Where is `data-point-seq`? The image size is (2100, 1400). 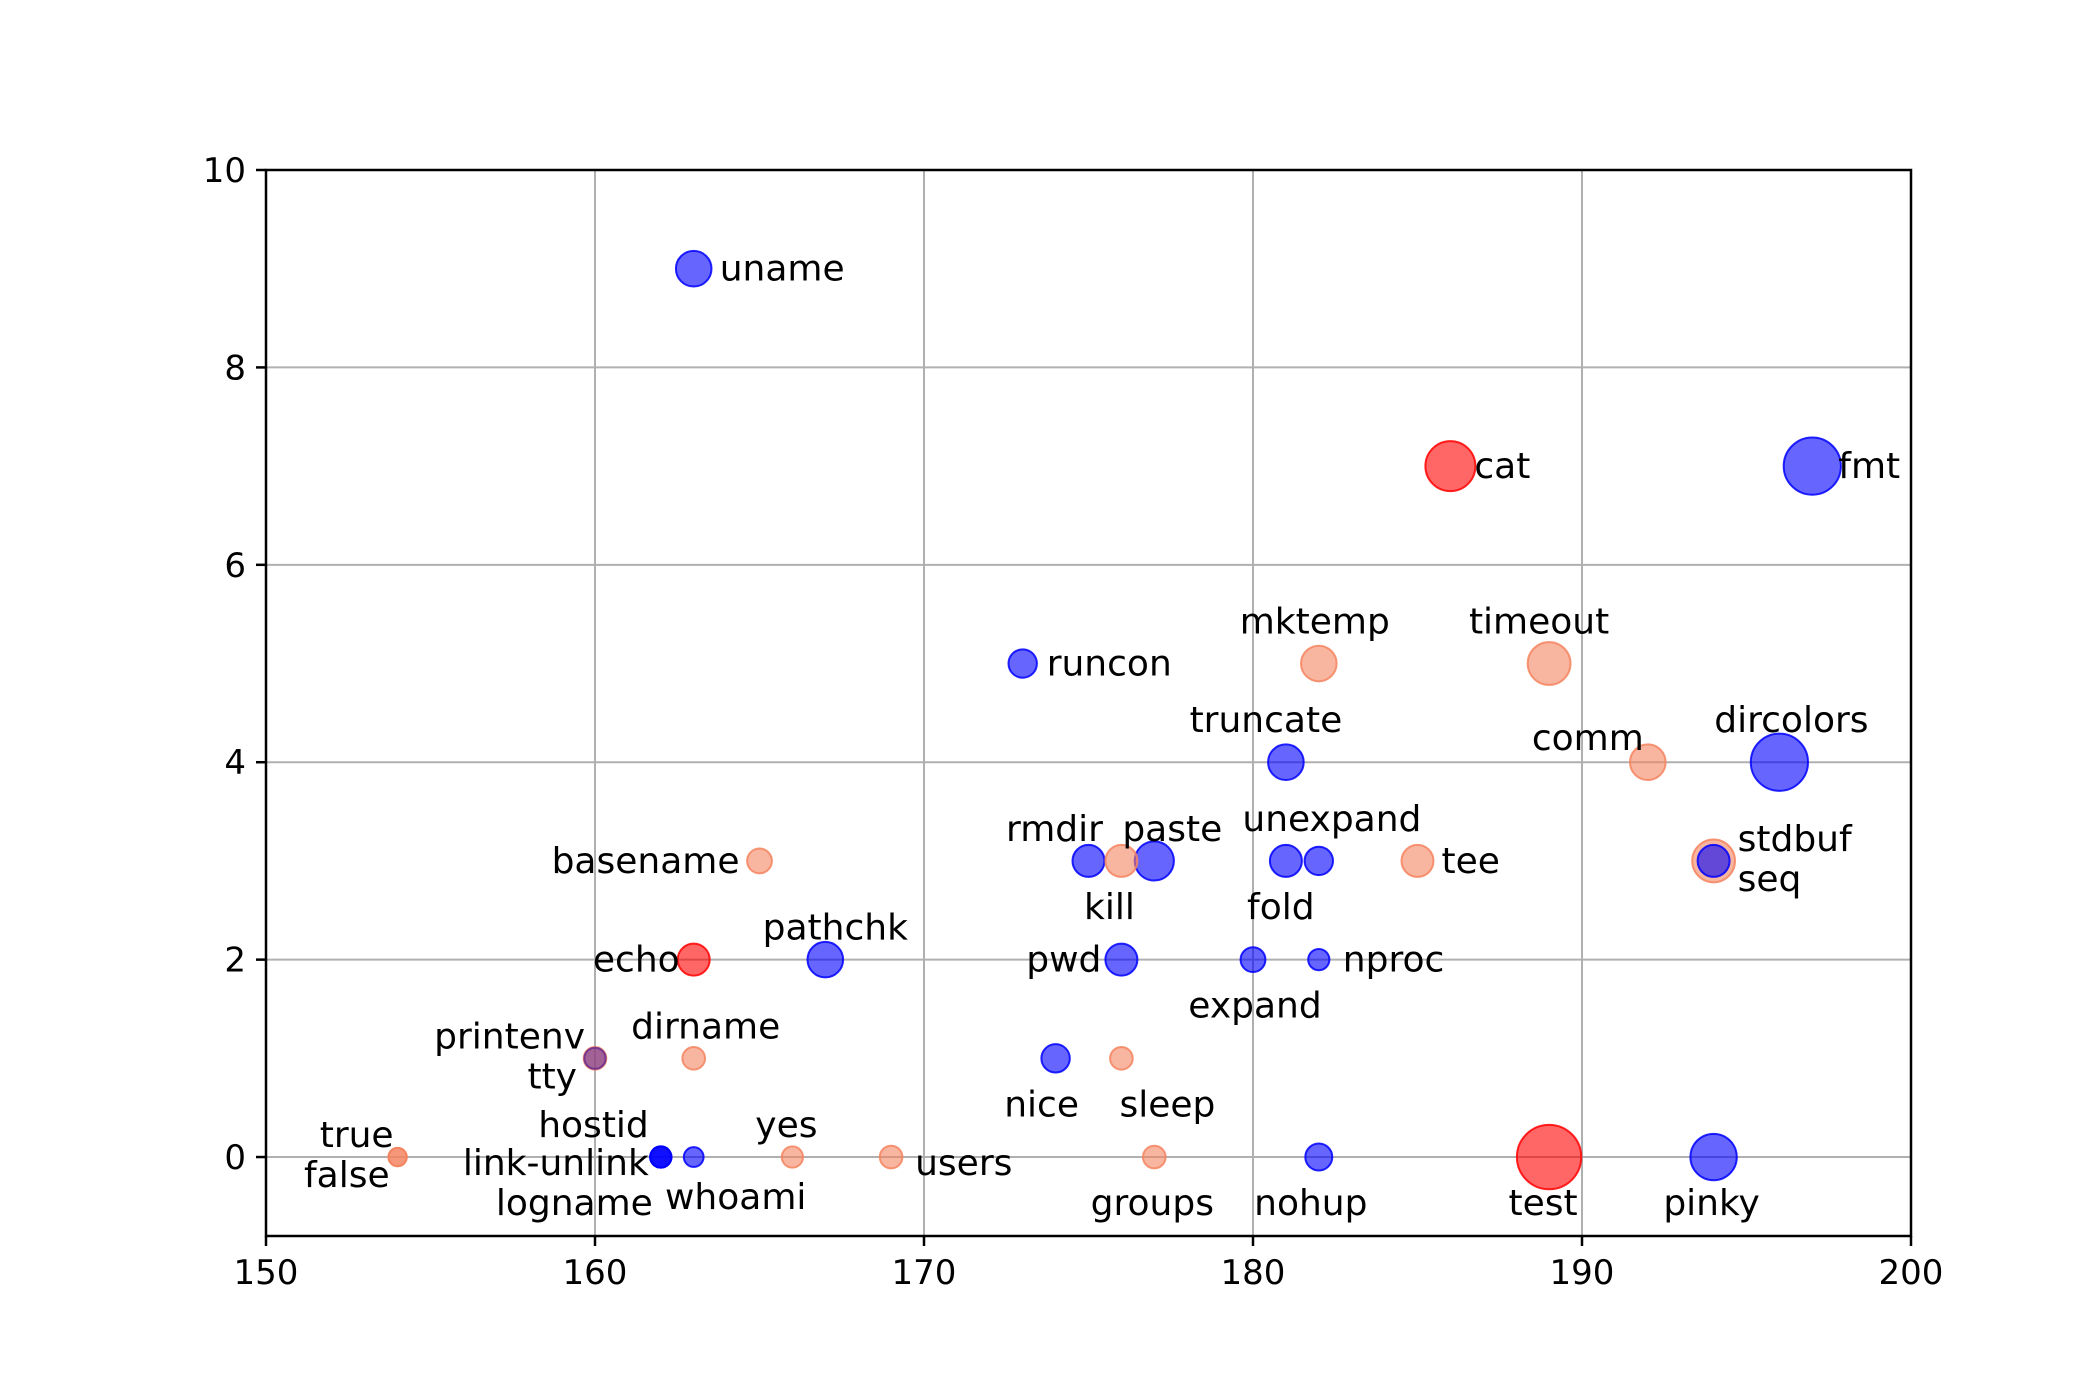 data-point-seq is located at coordinates (1713, 860).